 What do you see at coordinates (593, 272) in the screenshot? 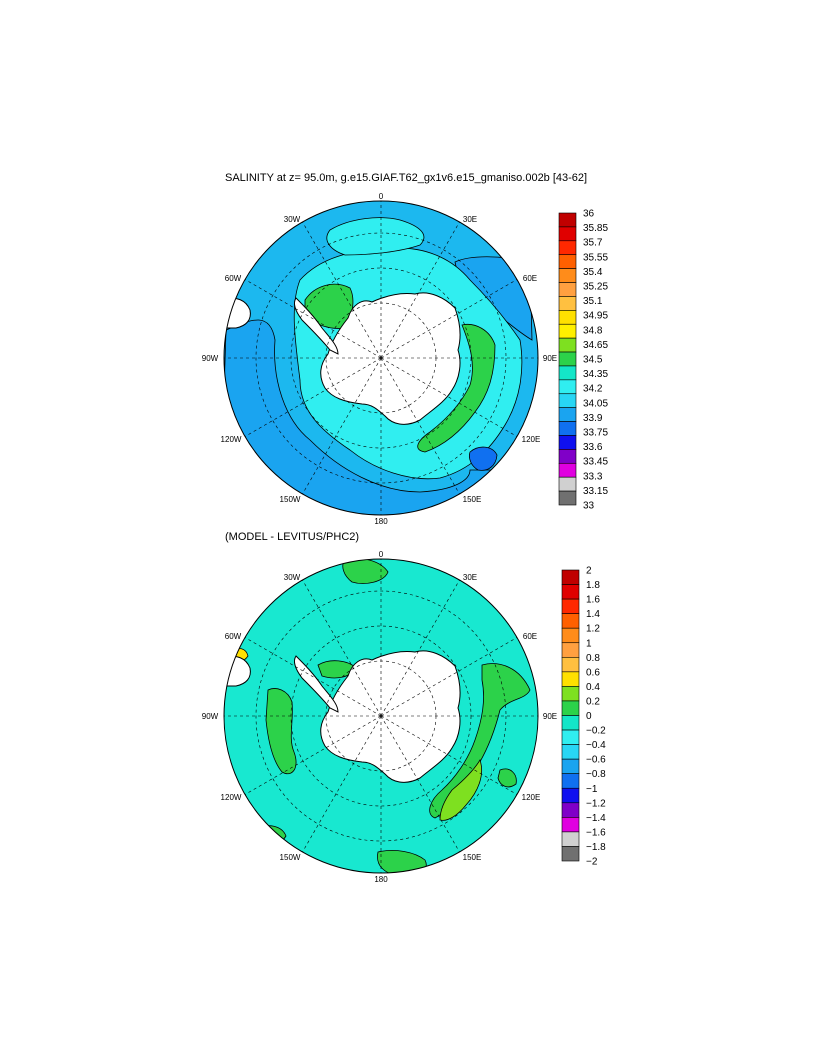
I see `colorbar-tick-label: 35.4` at bounding box center [593, 272].